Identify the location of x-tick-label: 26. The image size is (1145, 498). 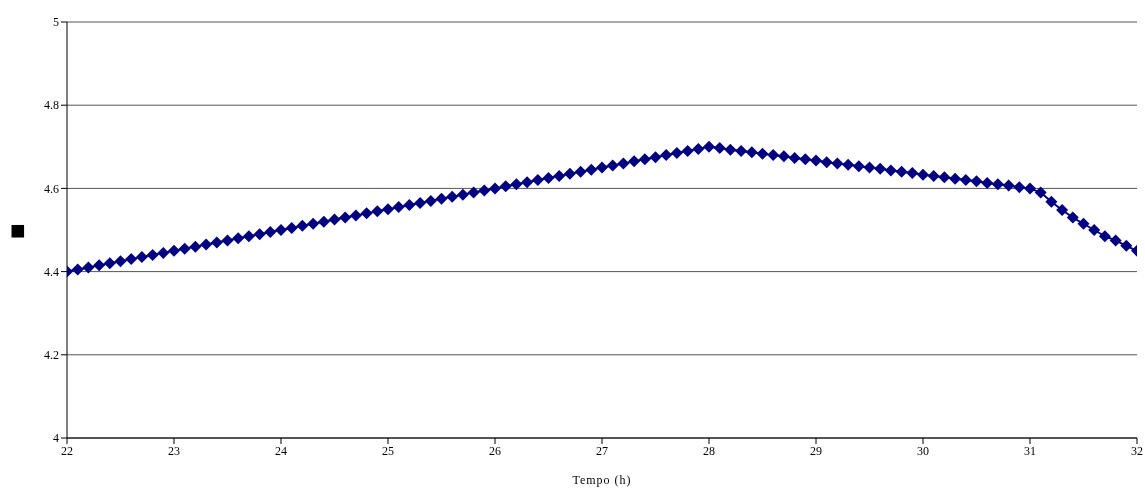
(495, 450).